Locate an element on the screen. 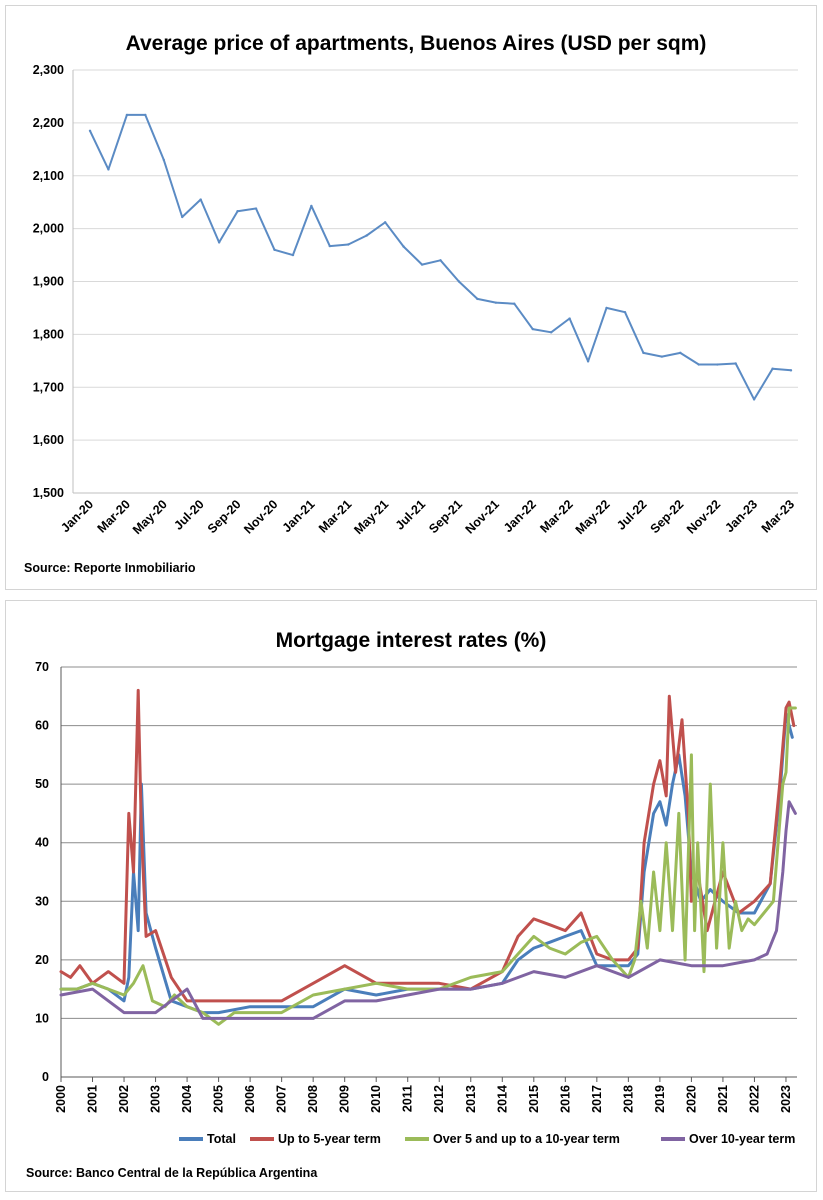 The height and width of the screenshot is (1200, 823). mortgage-x-tick-label: 2011 is located at coordinates (408, 1098).